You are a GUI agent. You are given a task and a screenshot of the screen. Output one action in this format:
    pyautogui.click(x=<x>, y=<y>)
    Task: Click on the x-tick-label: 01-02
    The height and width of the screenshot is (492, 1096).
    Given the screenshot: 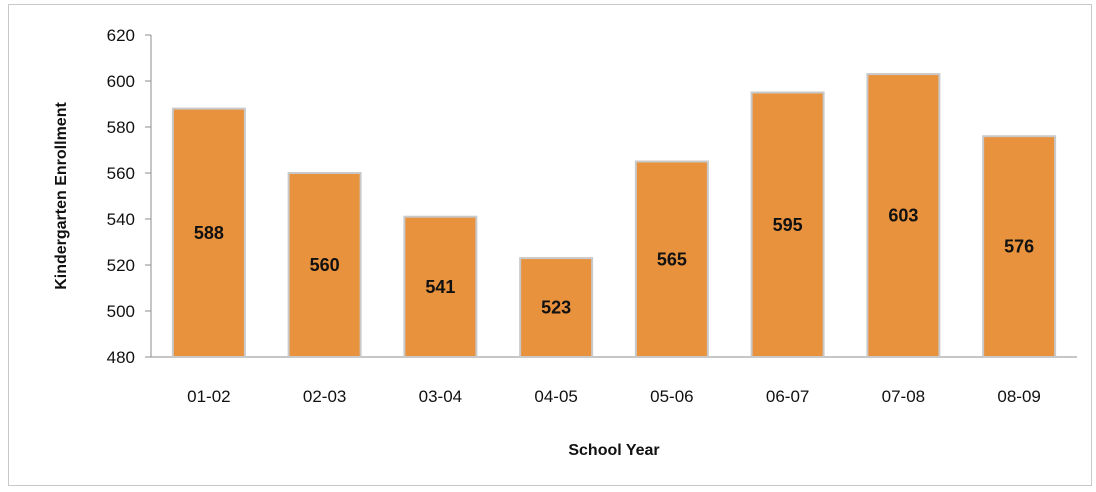 What is the action you would take?
    pyautogui.click(x=208, y=396)
    